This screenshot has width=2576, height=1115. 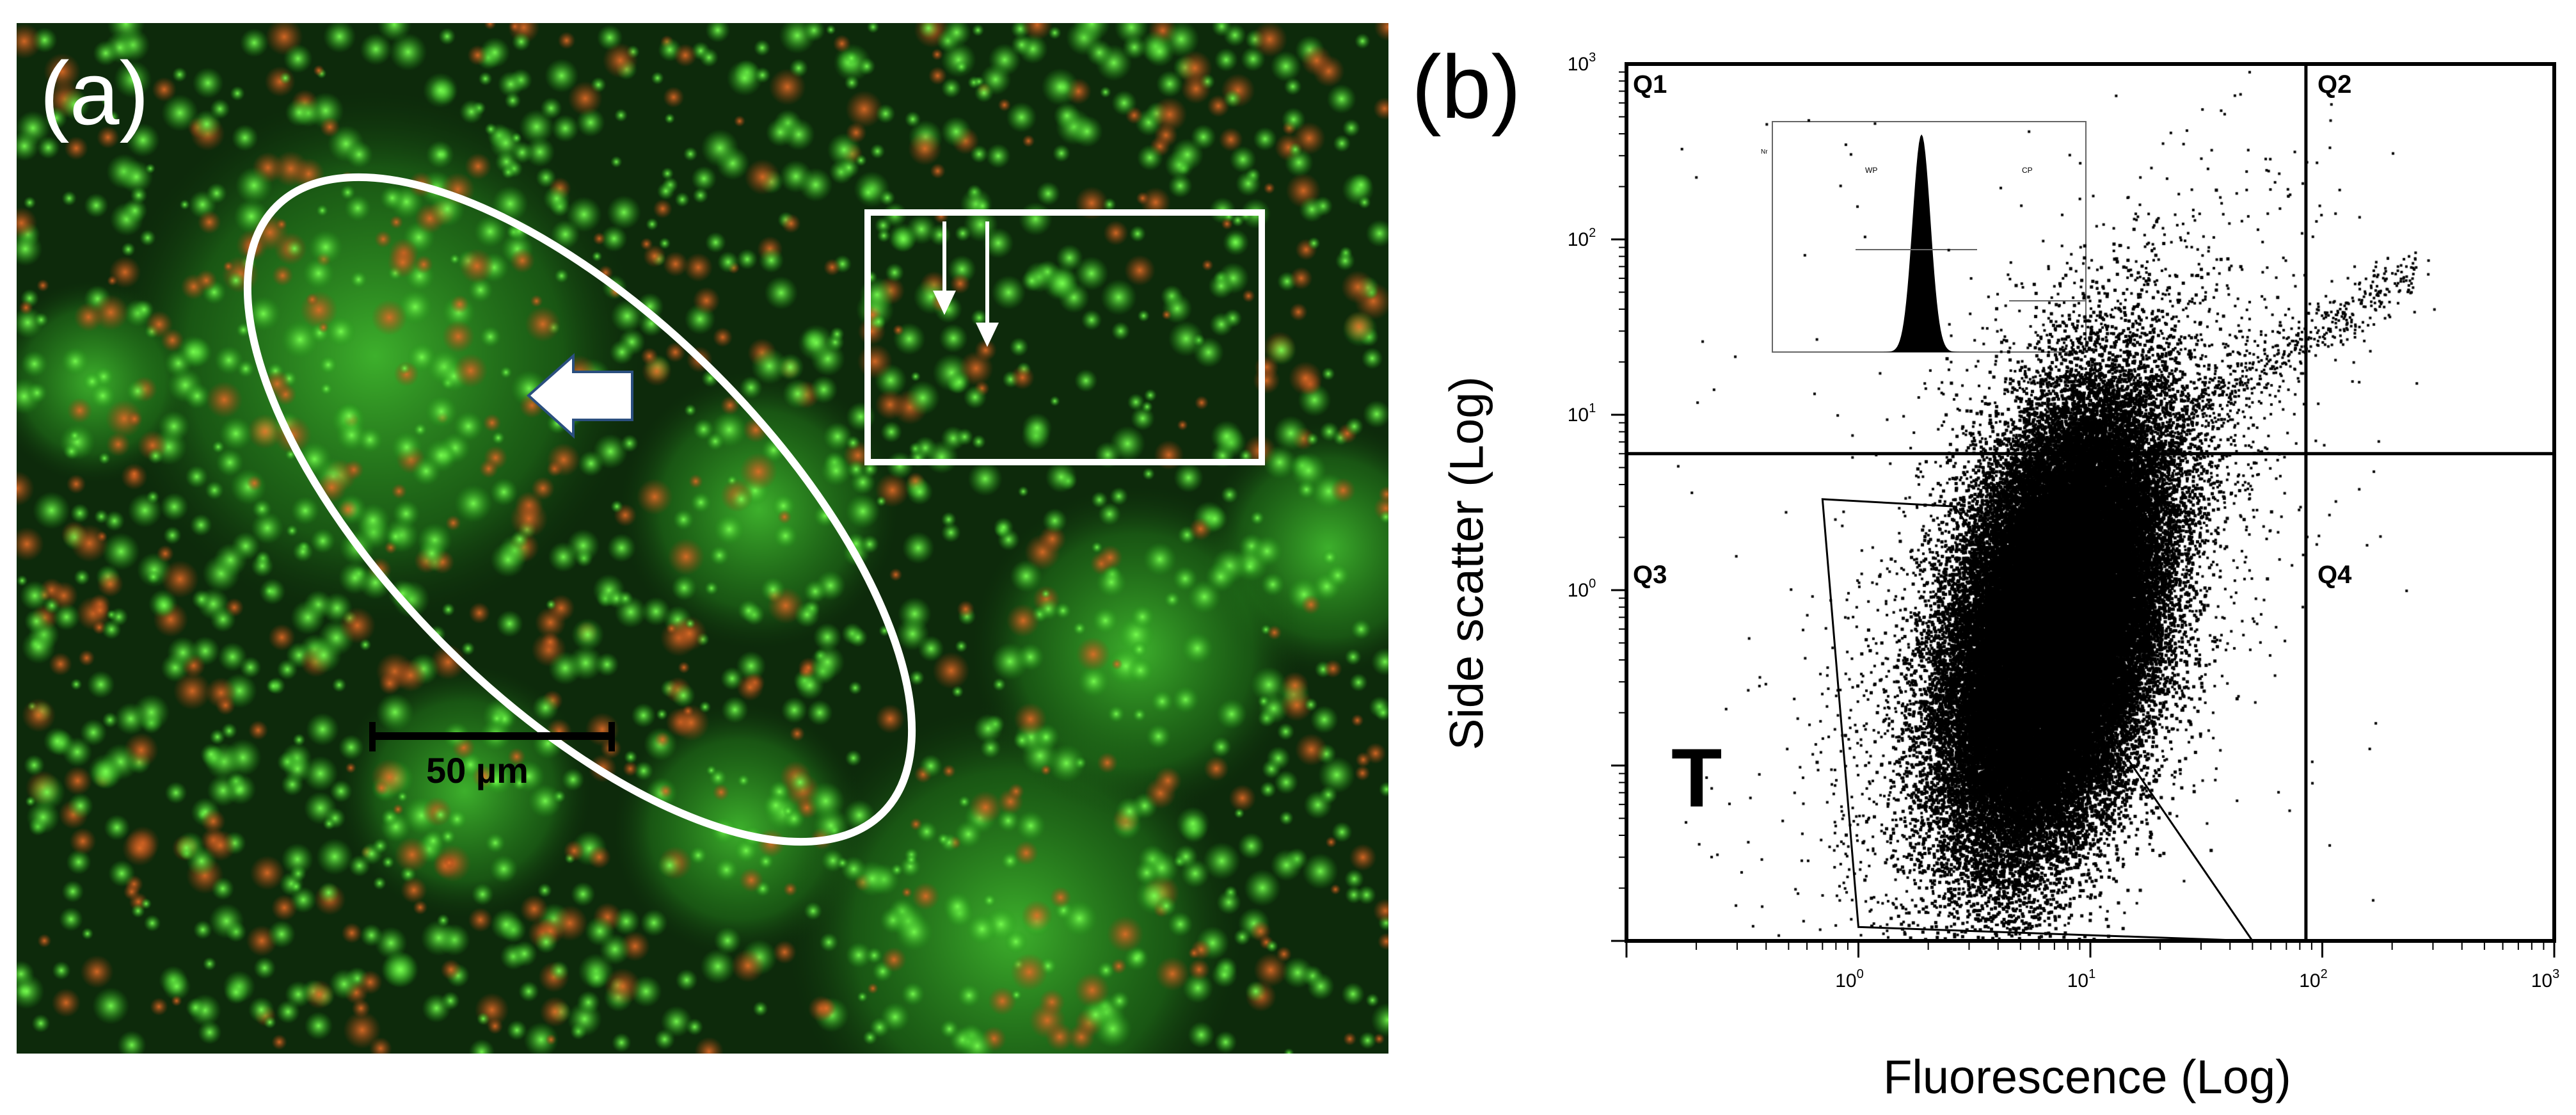 I want to click on quadrant-label-q3: Q3, so click(x=1650, y=575).